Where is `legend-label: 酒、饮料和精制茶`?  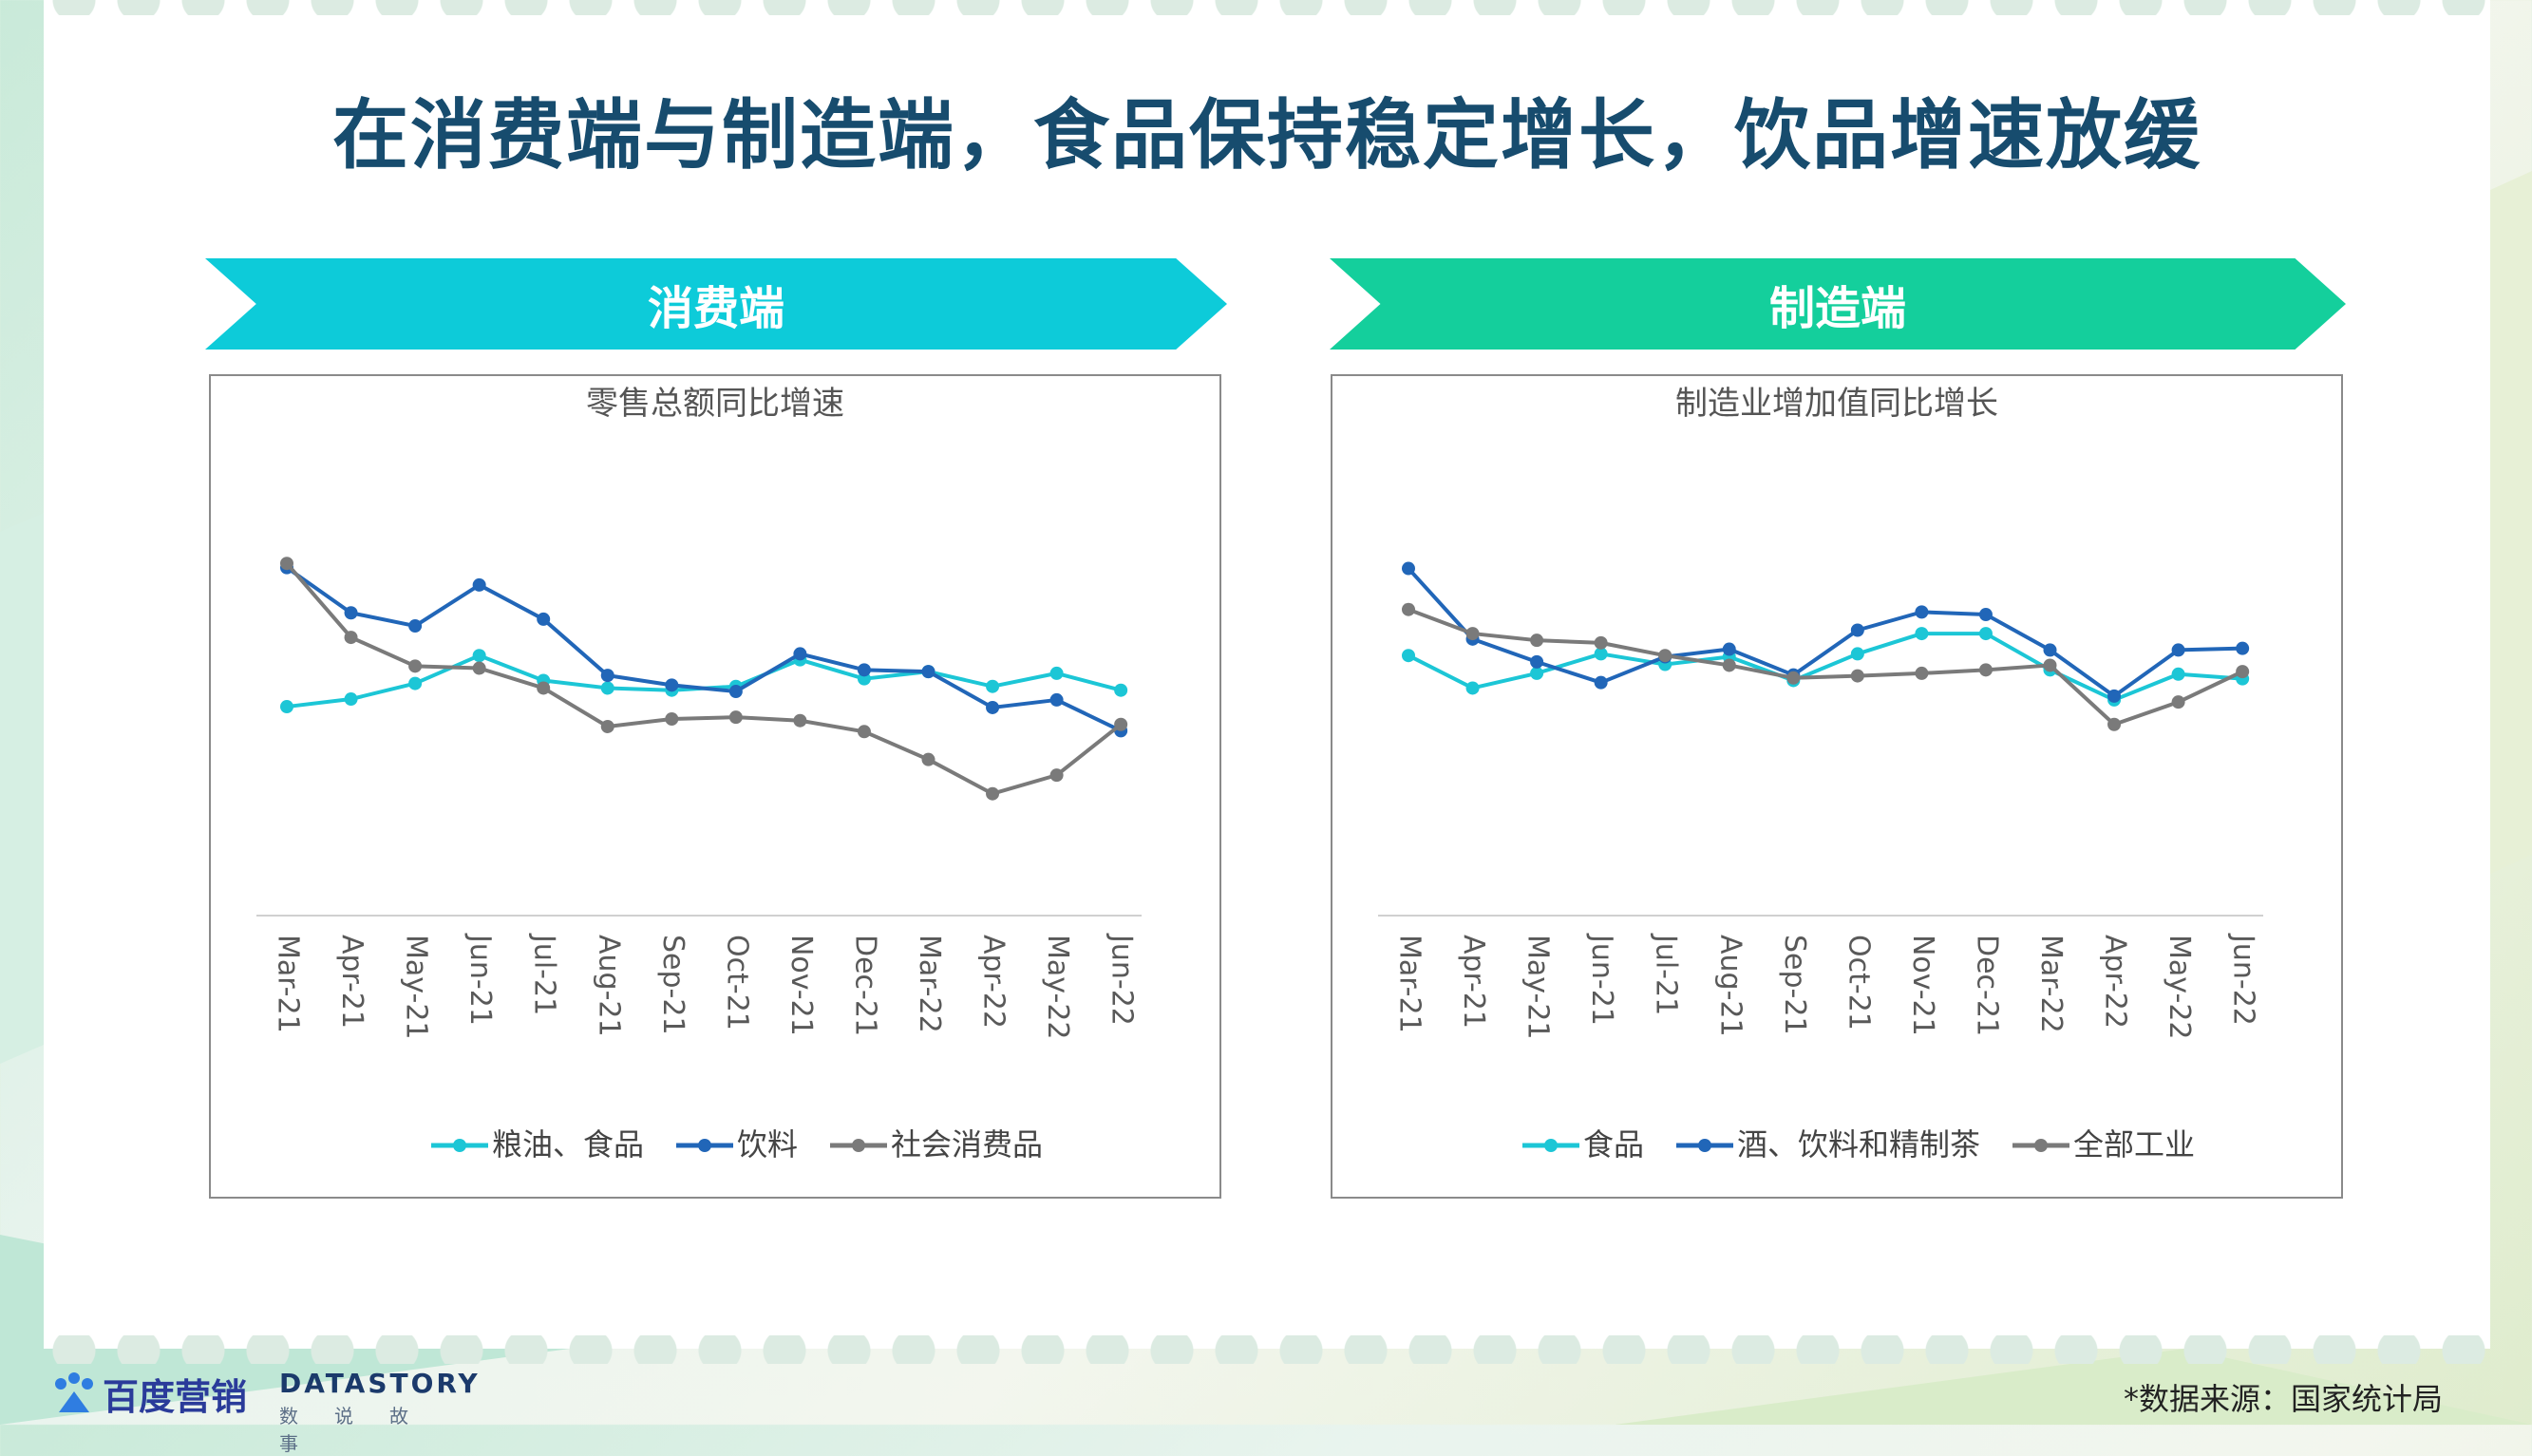 legend-label: 酒、饮料和精制茶 is located at coordinates (1858, 1144).